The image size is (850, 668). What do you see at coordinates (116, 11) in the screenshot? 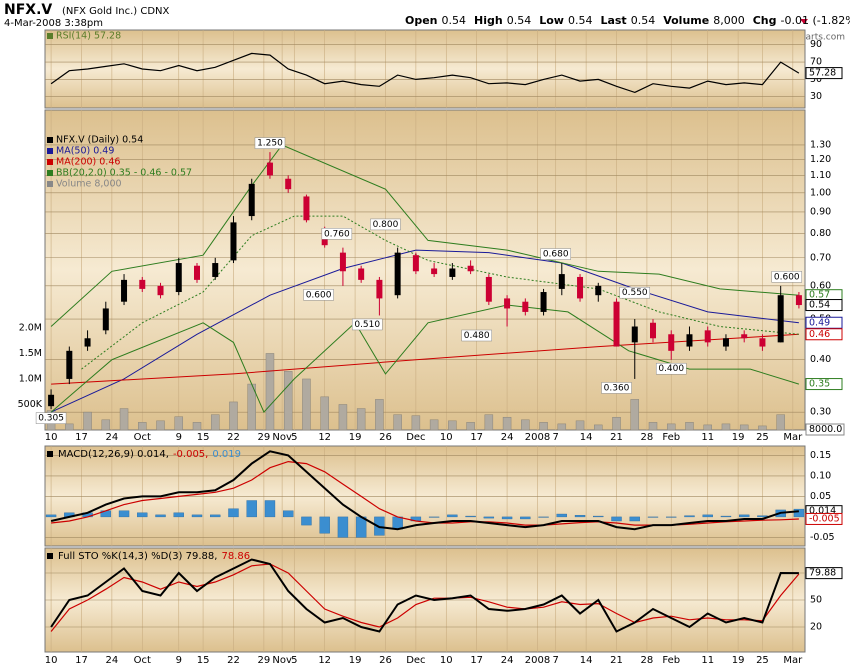
I see `company: (NFX Gold Inc.) CDNX` at bounding box center [116, 11].